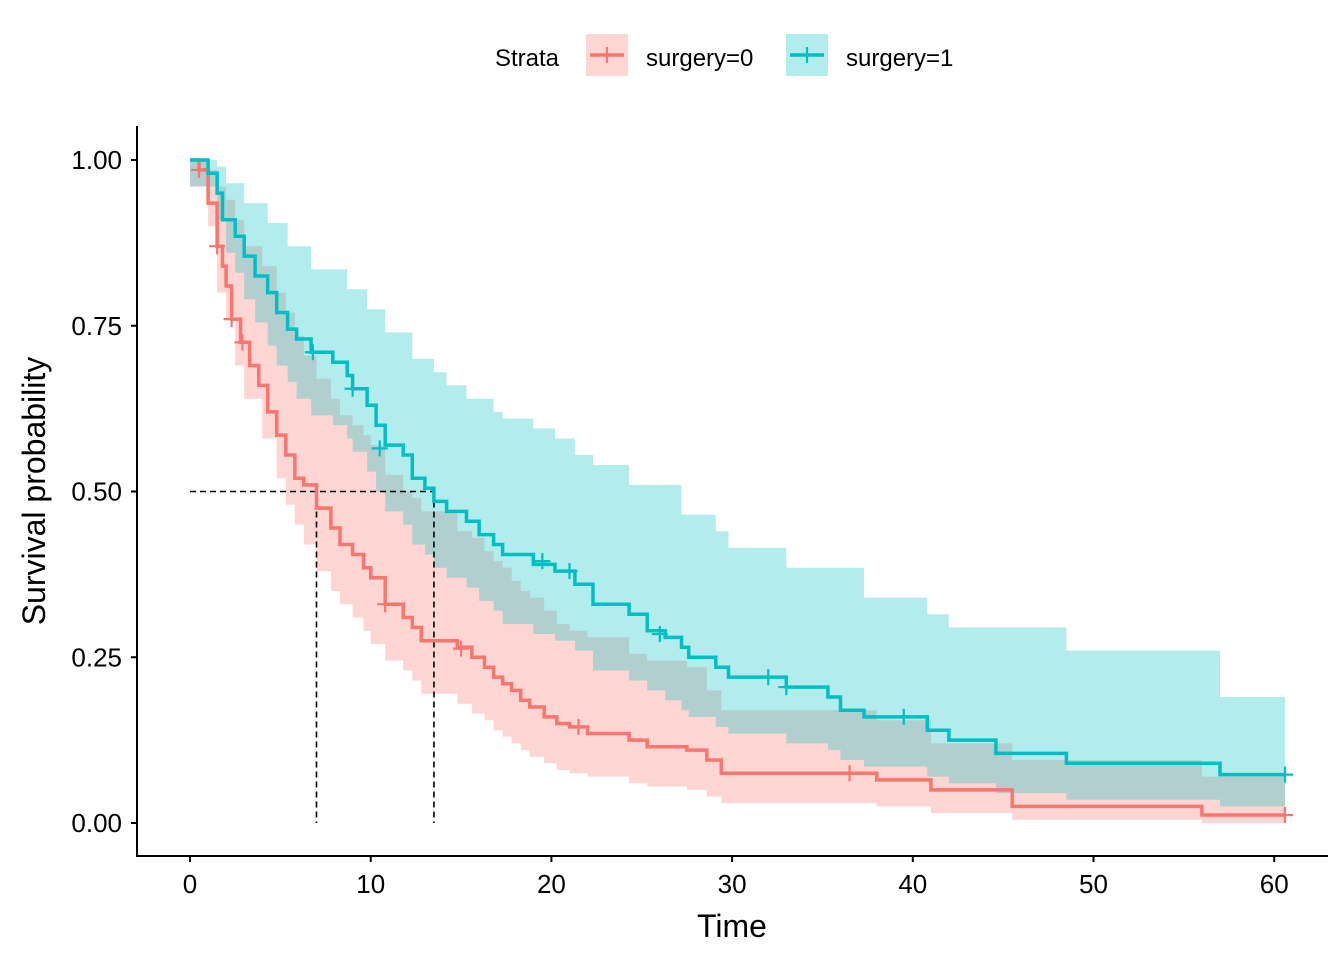 This screenshot has width=1344, height=965. Describe the element at coordinates (732, 884) in the screenshot. I see `x-tick-label: 30` at that location.